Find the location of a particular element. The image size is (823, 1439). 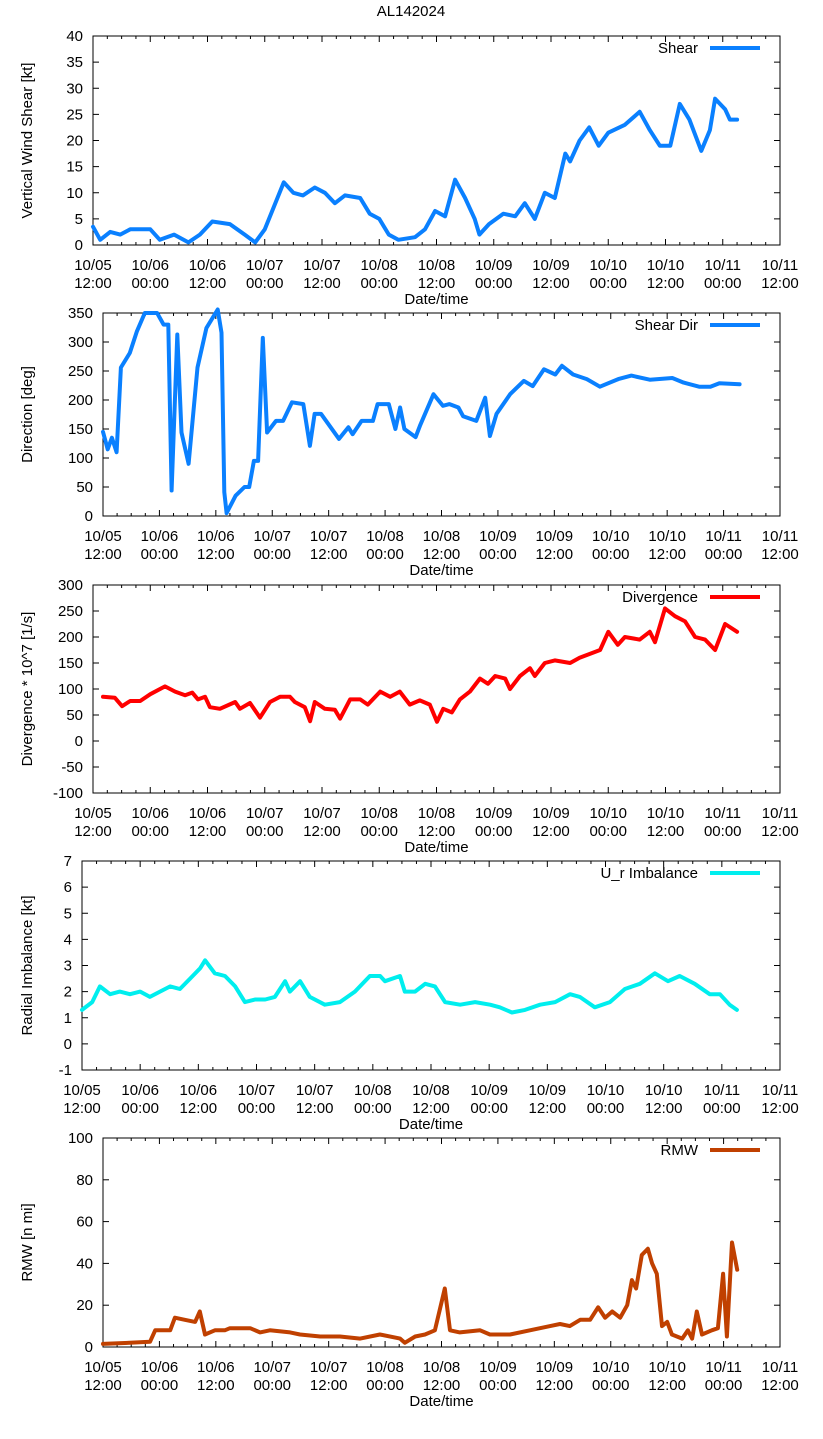

y-tick-label: -100 is located at coordinates (68, 793).